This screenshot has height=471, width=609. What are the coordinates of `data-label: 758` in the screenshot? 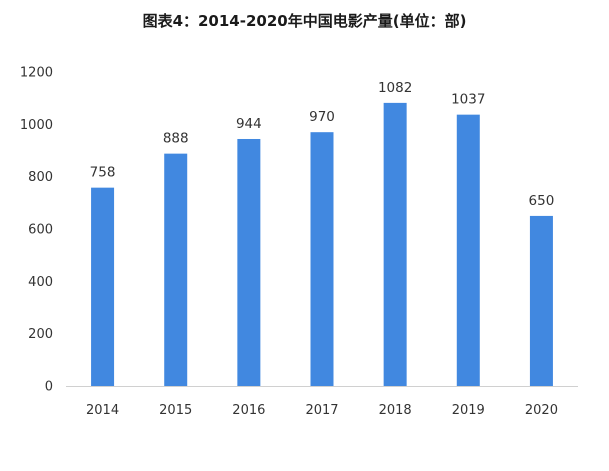 It's located at (103, 173).